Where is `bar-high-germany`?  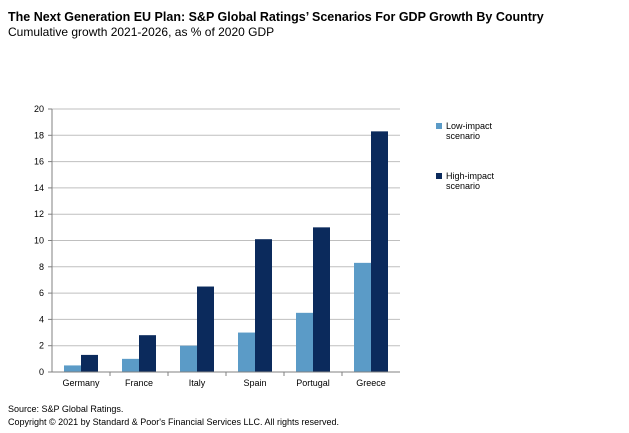 bar-high-germany is located at coordinates (89, 363).